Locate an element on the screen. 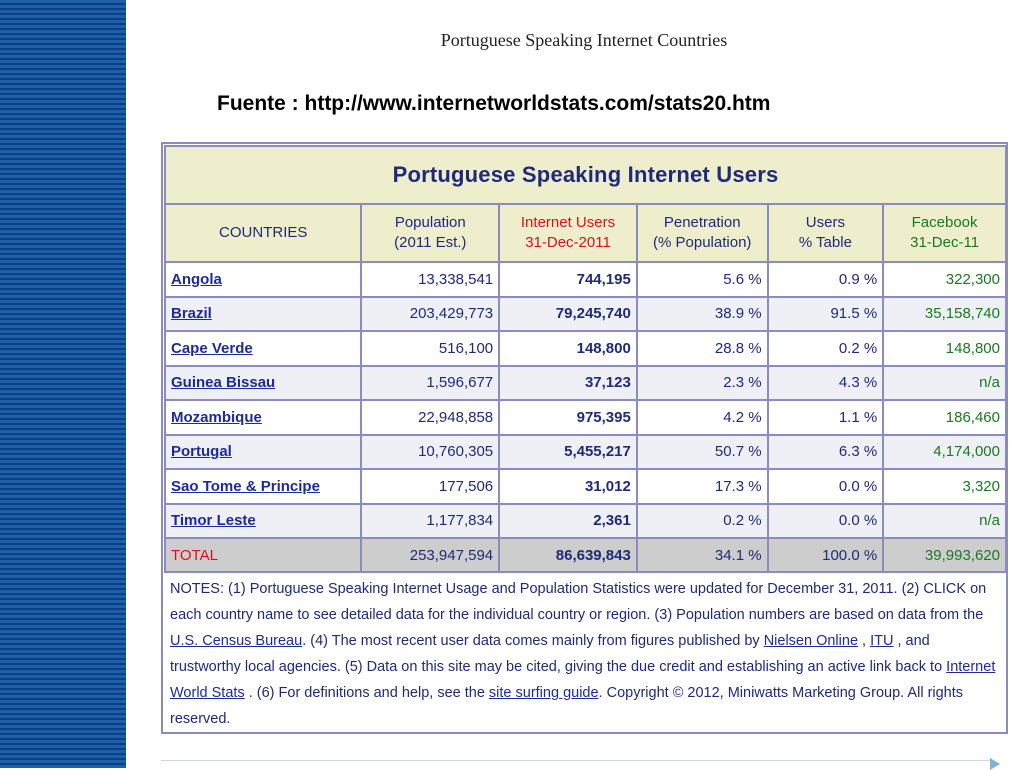 The width and height of the screenshot is (1024, 770). header-population: Population (2011 Est.) is located at coordinates (430, 233).